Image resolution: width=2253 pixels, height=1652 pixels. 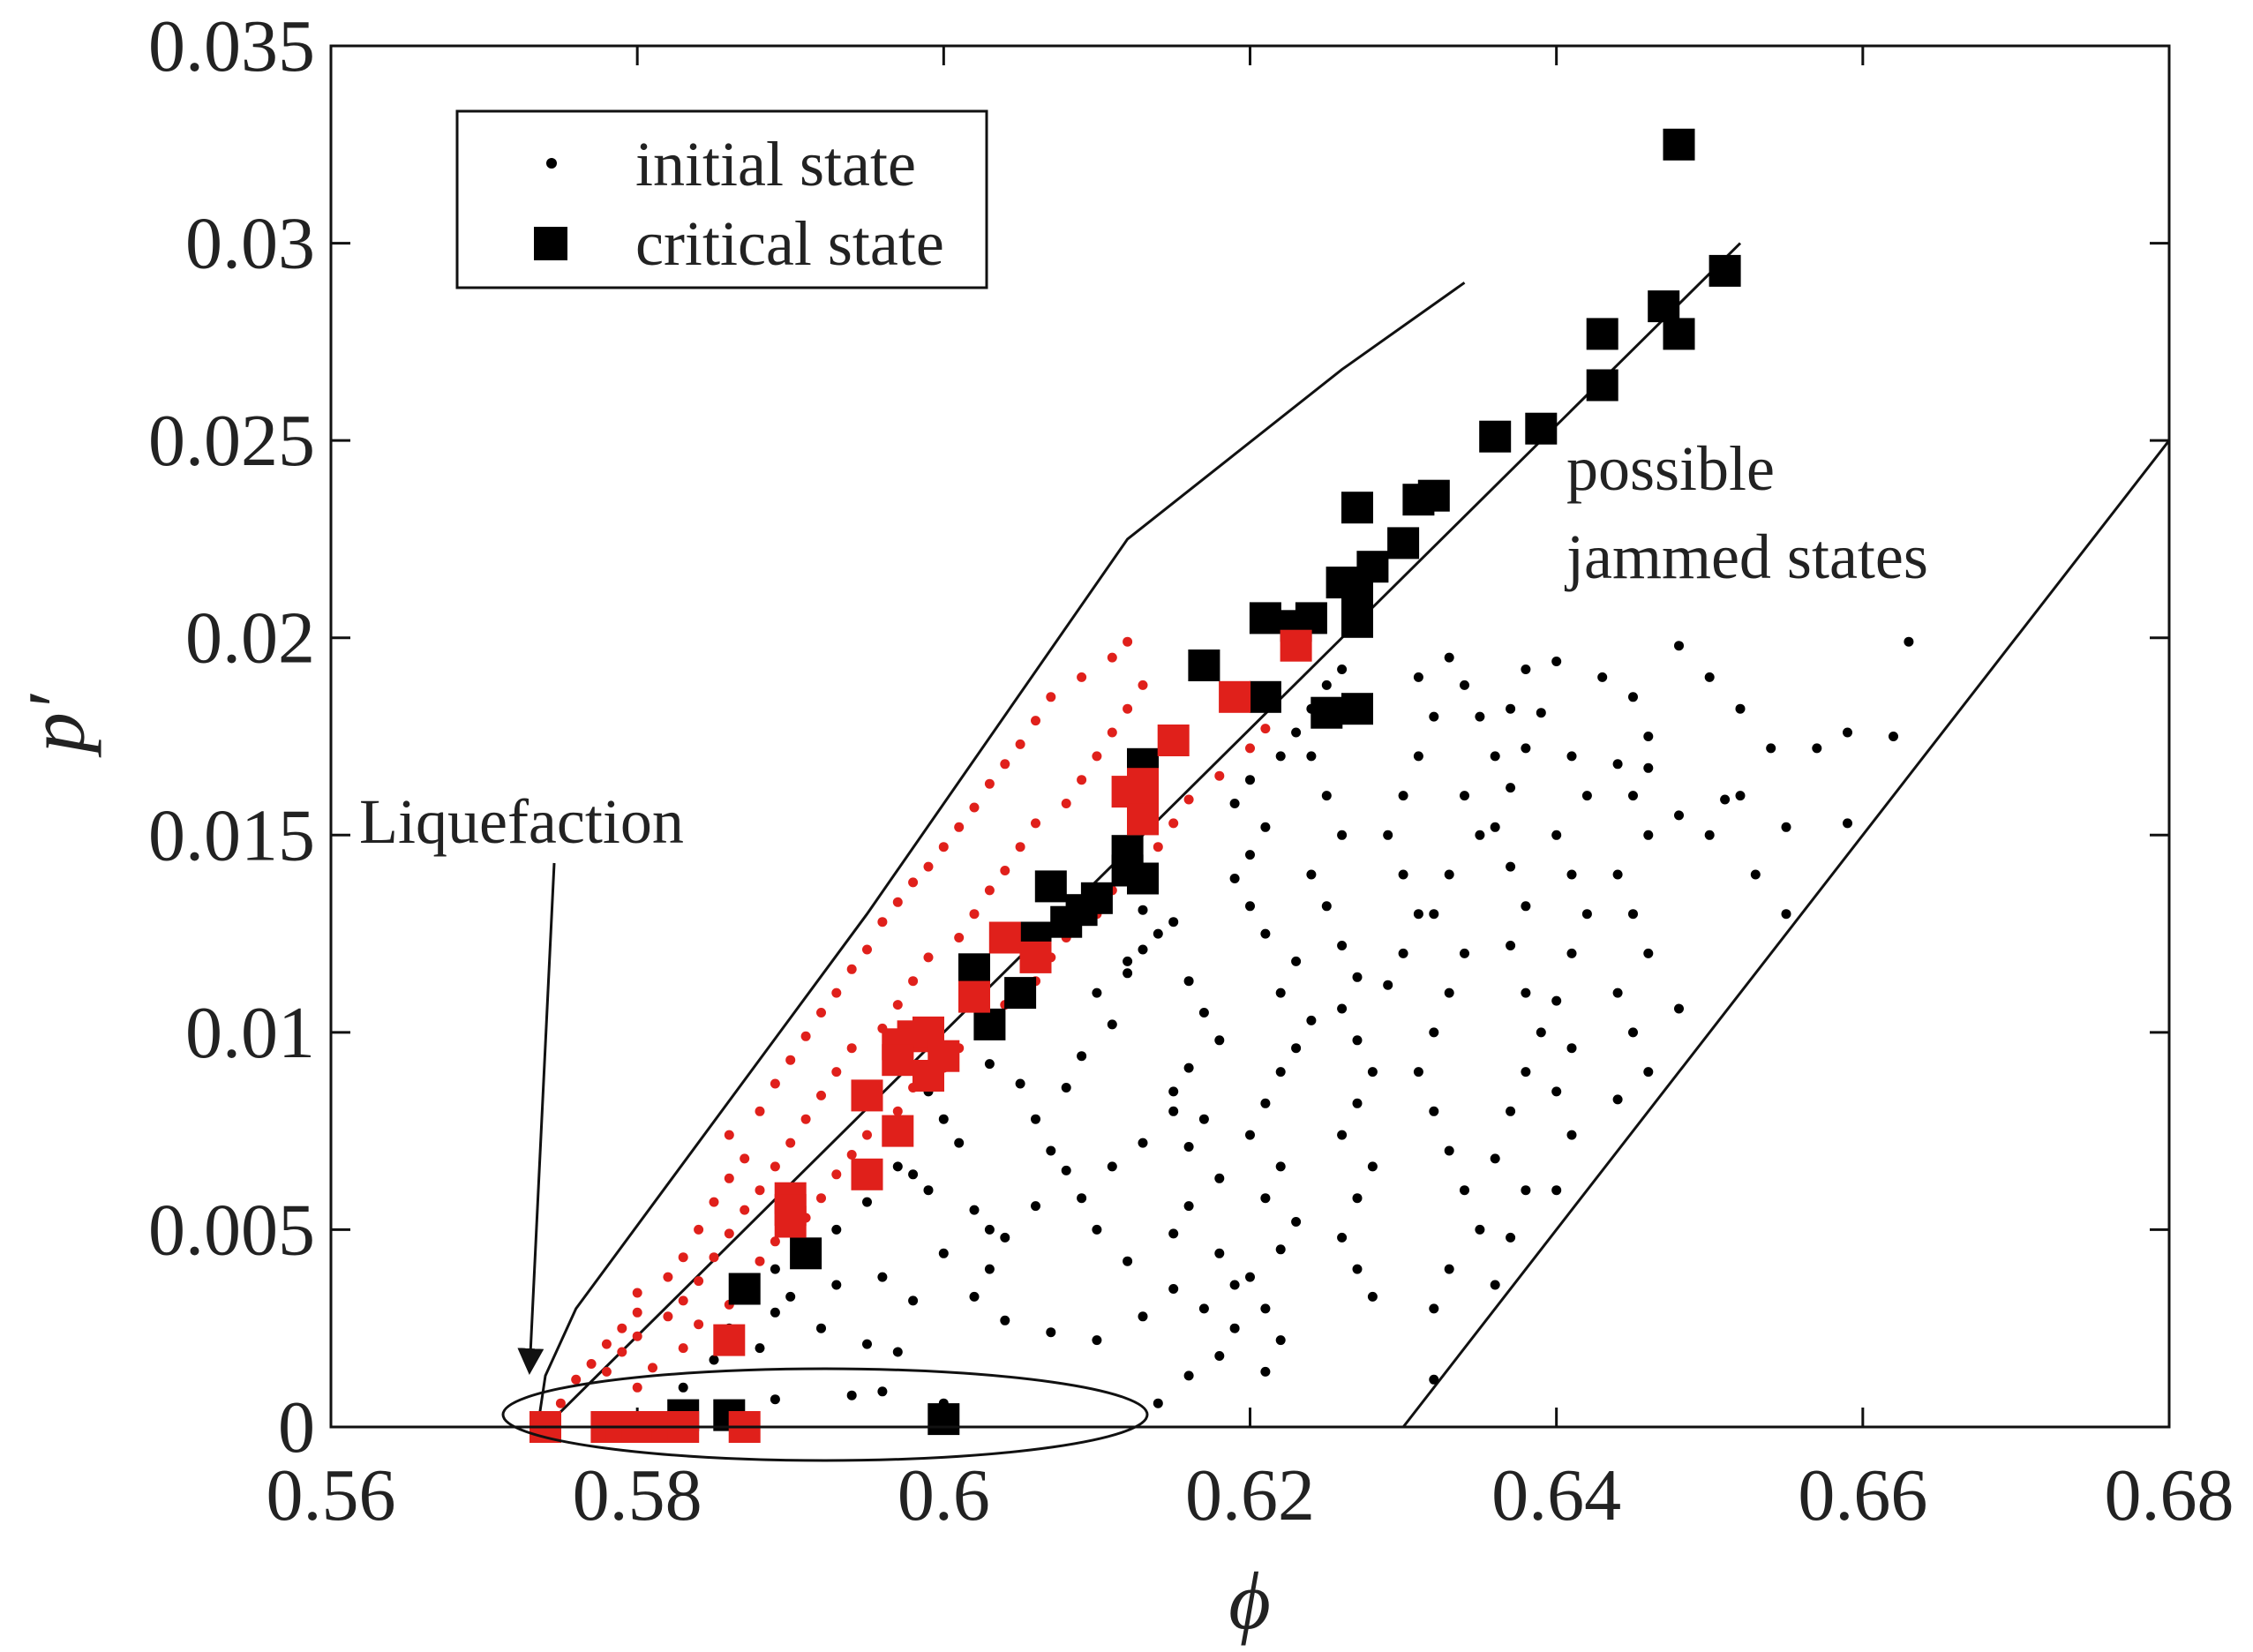 What do you see at coordinates (943, 1495) in the screenshot?
I see `x-tick-label: 0.6` at bounding box center [943, 1495].